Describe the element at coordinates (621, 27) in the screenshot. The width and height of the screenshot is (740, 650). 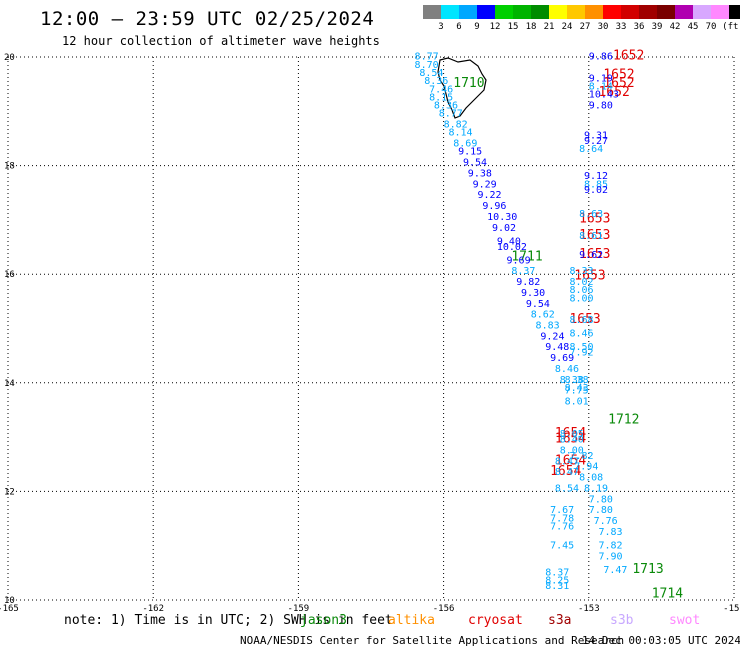
I see `legend-label: 33` at that location.